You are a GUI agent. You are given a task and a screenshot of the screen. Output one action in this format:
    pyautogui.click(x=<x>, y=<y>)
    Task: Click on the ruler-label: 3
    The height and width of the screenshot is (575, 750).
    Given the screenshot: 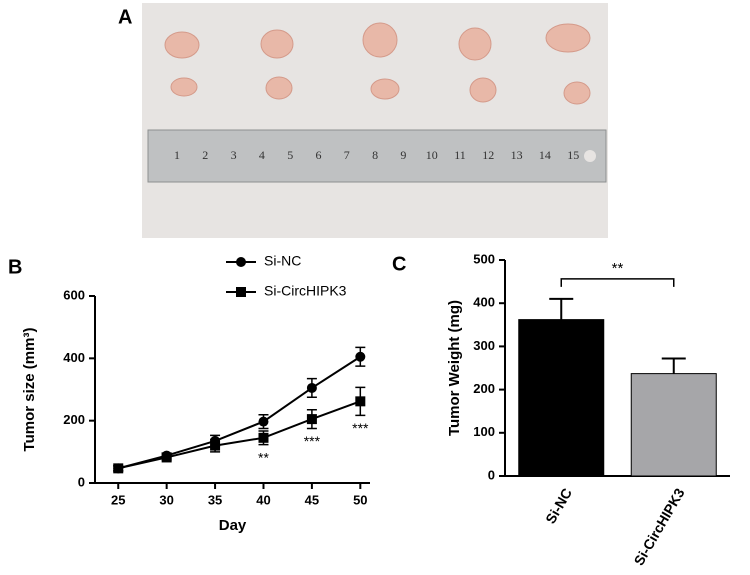 What is the action you would take?
    pyautogui.click(x=234, y=155)
    